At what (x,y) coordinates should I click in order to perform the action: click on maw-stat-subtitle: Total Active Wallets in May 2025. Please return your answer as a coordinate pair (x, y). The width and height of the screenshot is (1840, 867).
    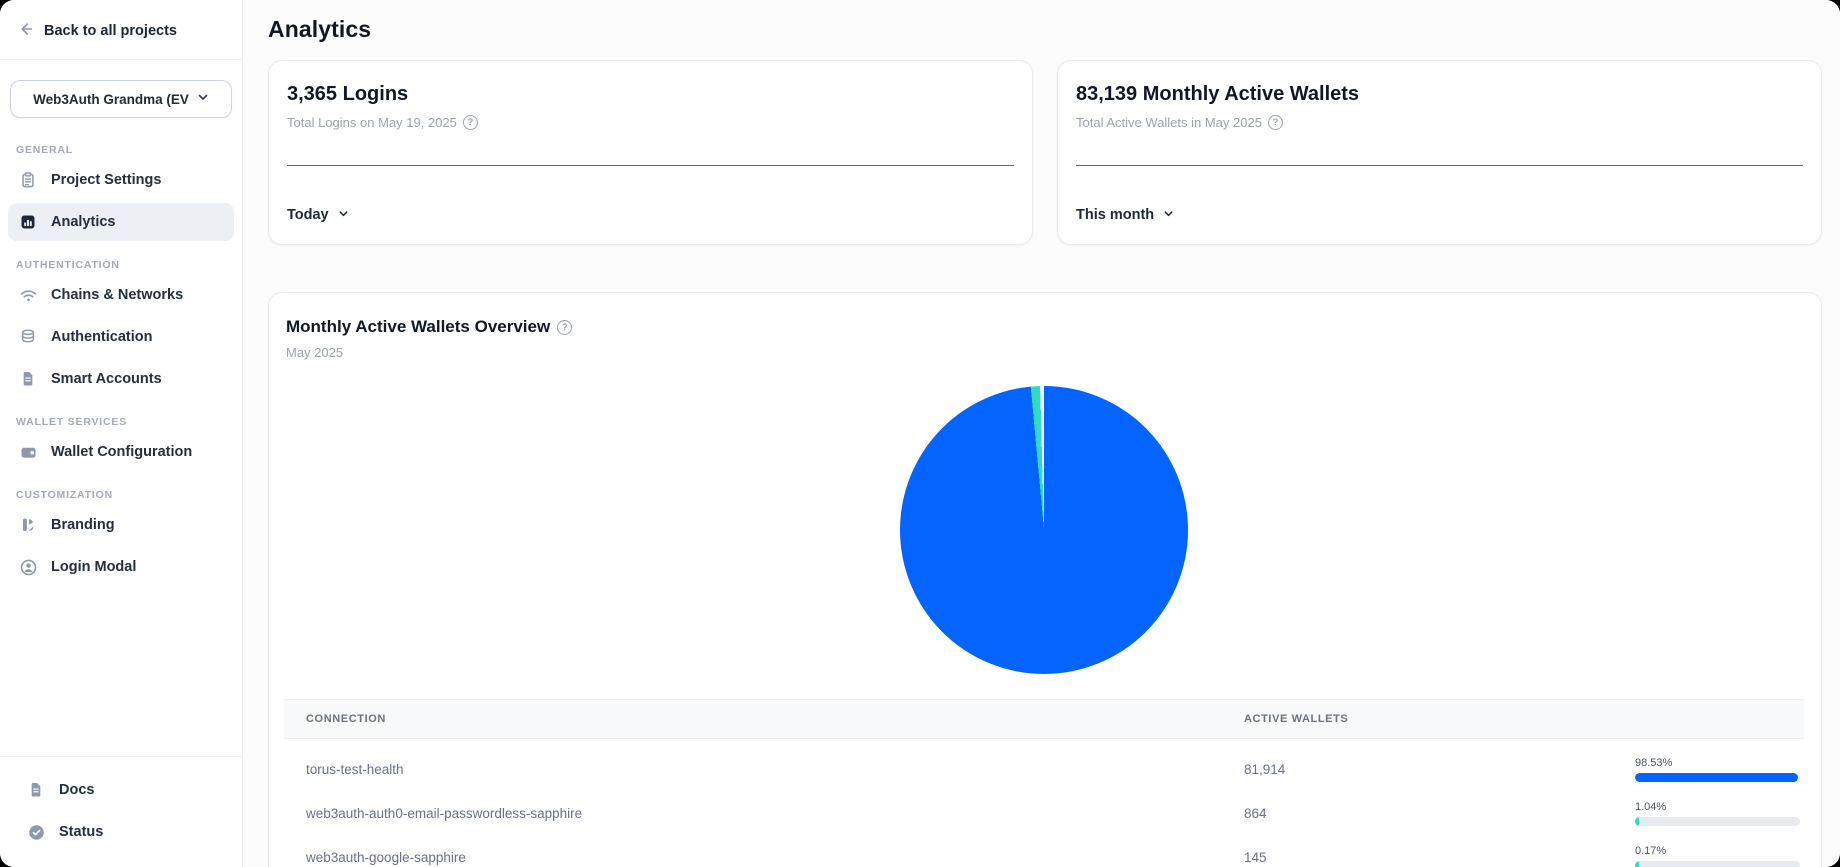
    Looking at the image, I should click on (1169, 122).